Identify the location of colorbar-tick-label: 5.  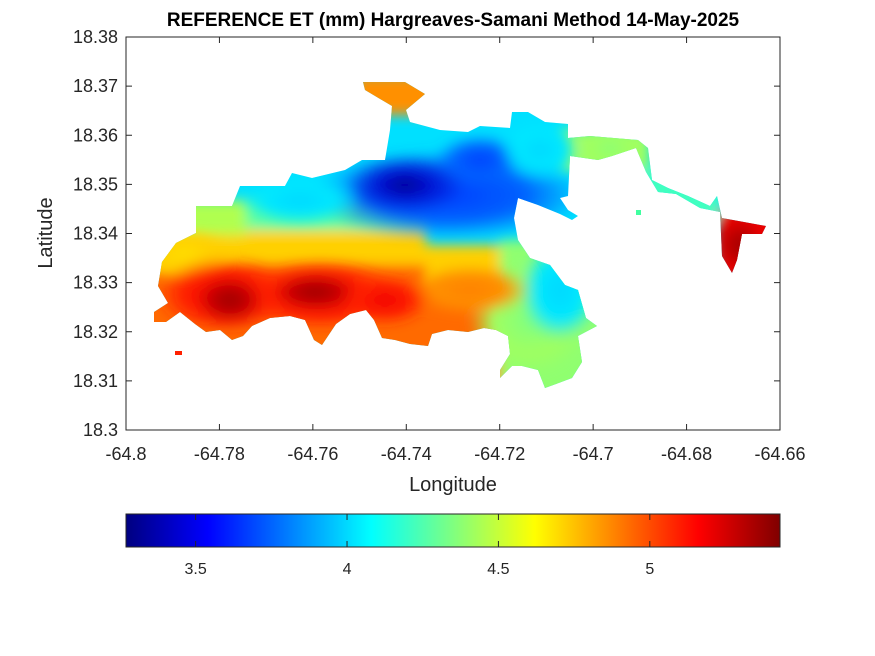
(649, 569).